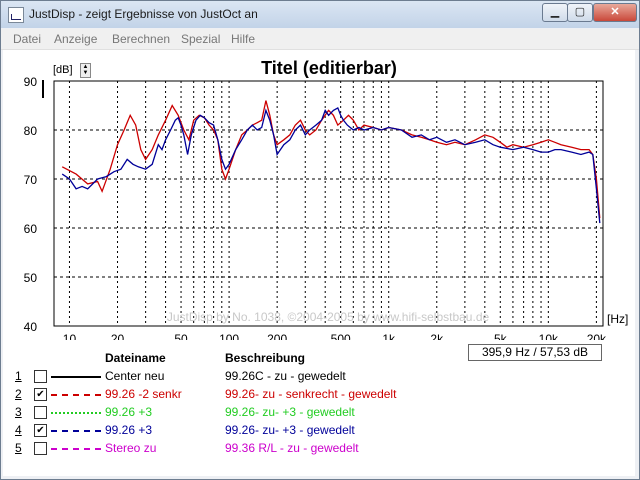 The height and width of the screenshot is (480, 640). What do you see at coordinates (85, 70) in the screenshot?
I see `y-unit-spinner: ▲ ▼` at bounding box center [85, 70].